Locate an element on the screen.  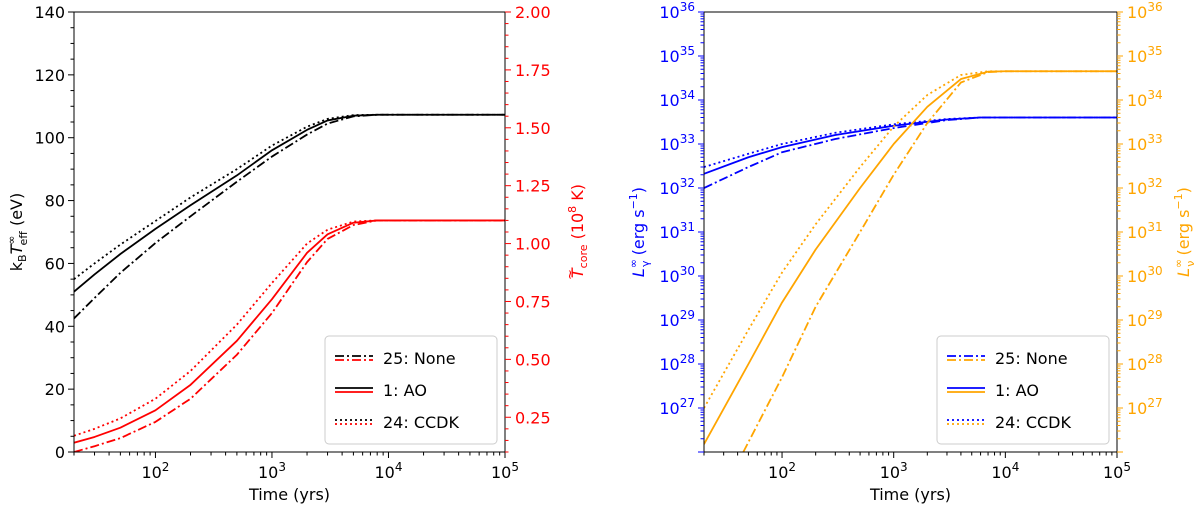
y-left-axis-label: kBT∞eff (eV) is located at coordinates (17, 232).